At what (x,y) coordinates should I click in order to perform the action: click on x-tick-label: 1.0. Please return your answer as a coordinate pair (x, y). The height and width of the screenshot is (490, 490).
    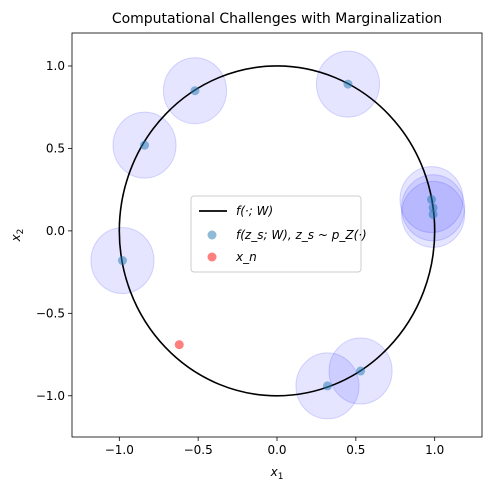
    Looking at the image, I should click on (434, 450).